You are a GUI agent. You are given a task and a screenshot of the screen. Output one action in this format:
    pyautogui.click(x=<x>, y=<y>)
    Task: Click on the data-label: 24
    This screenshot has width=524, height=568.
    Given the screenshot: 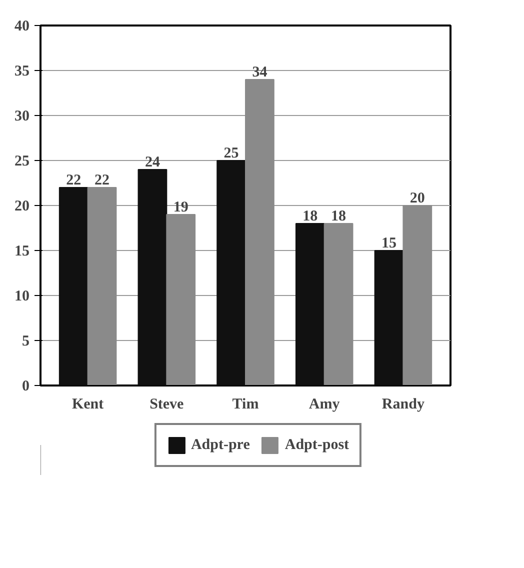 What is the action you would take?
    pyautogui.click(x=152, y=162)
    